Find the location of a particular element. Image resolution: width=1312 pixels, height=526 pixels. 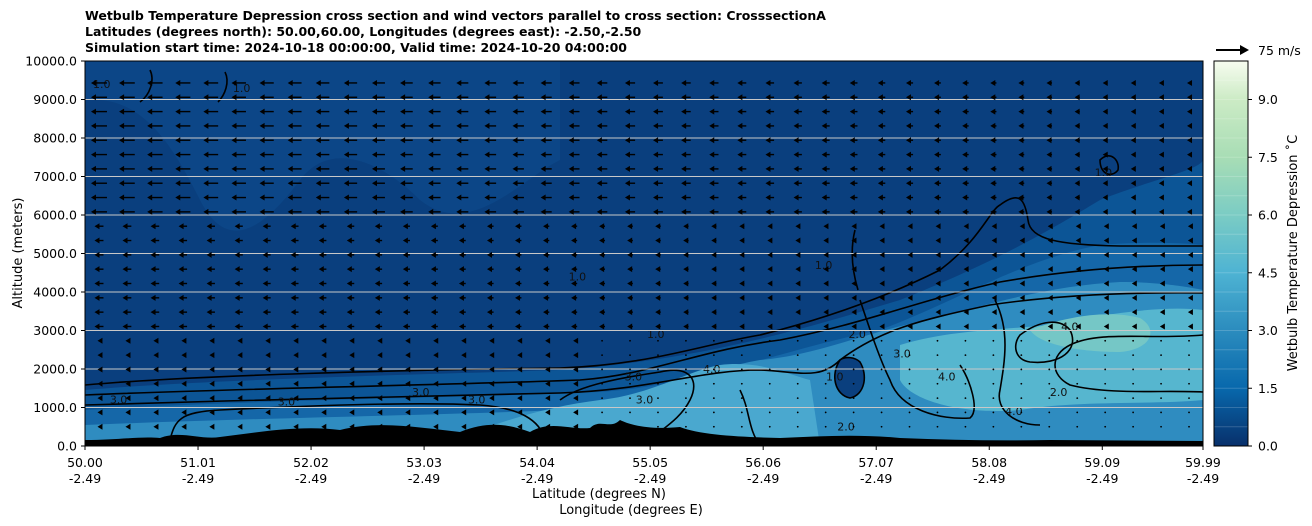

contour-label: 1.0 is located at coordinates (1104, 173).